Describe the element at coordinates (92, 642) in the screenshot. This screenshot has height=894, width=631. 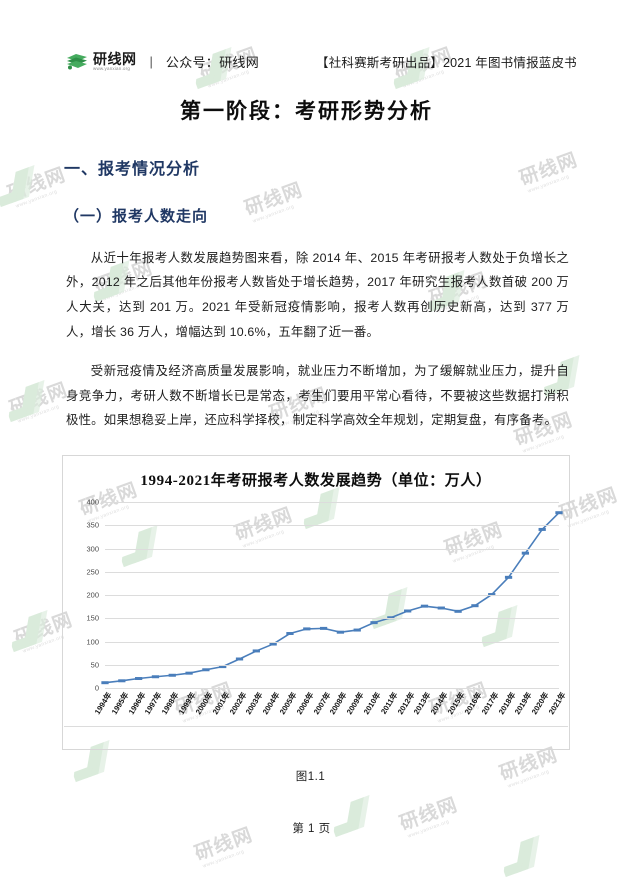
I see `chart-y-tick-label: 100` at that location.